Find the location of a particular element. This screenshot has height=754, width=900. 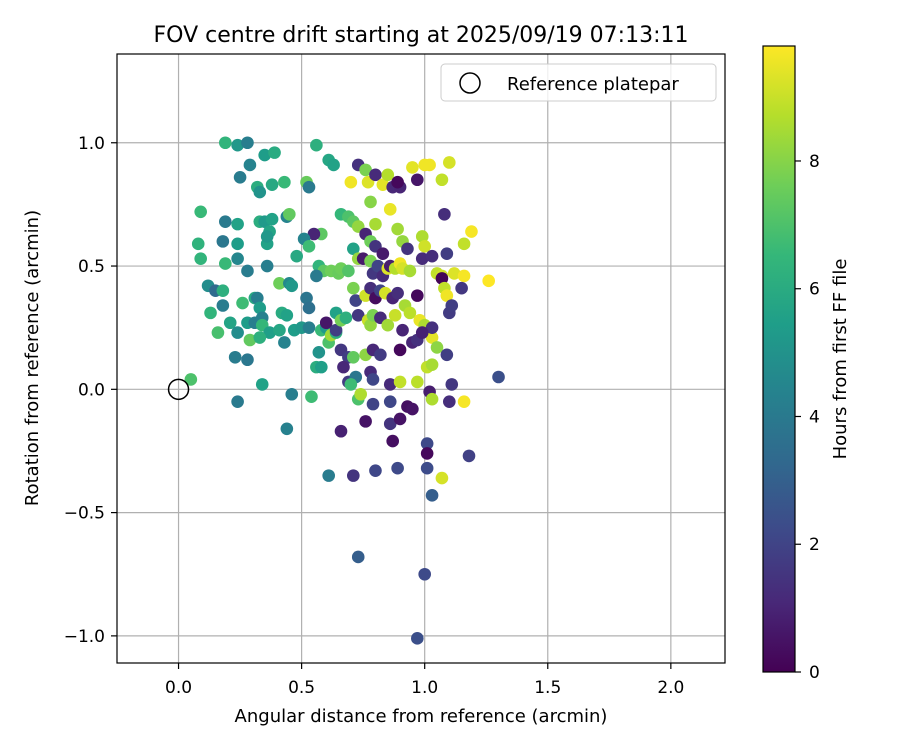

x-tick-label: 1.0 is located at coordinates (424, 688).